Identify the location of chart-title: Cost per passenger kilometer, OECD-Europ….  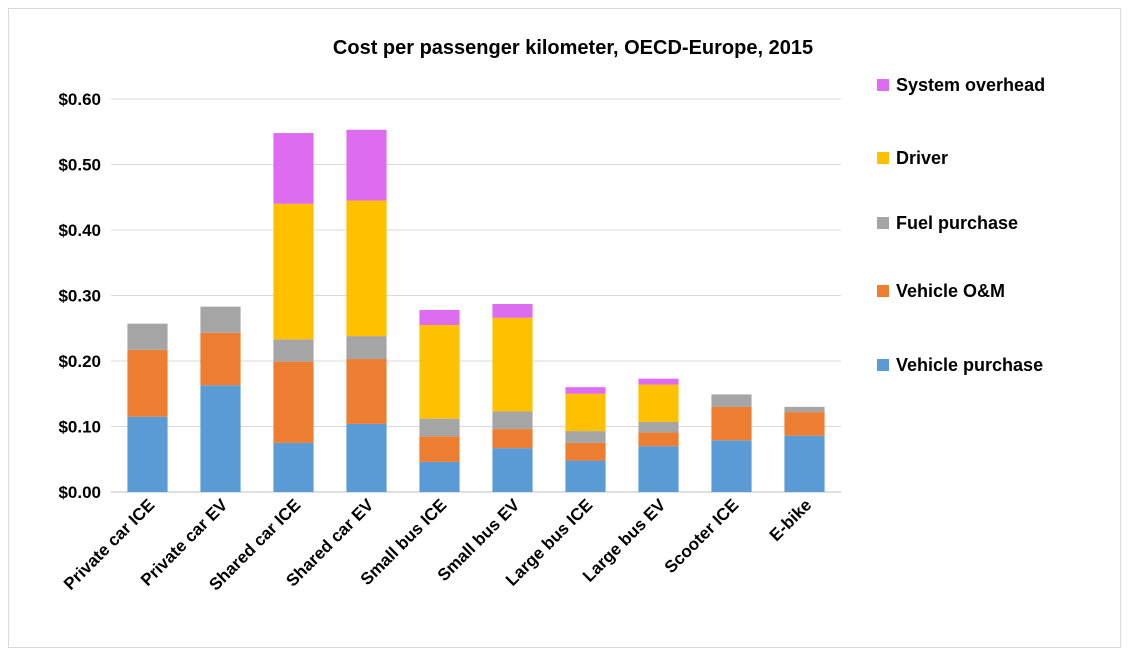
(573, 48).